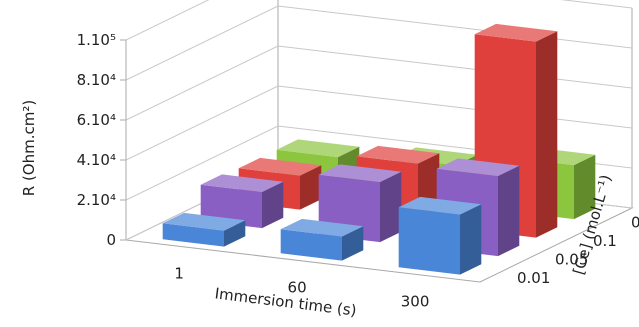  What do you see at coordinates (96, 40) in the screenshot?
I see `y-tick-label: 1.10⁵` at bounding box center [96, 40].